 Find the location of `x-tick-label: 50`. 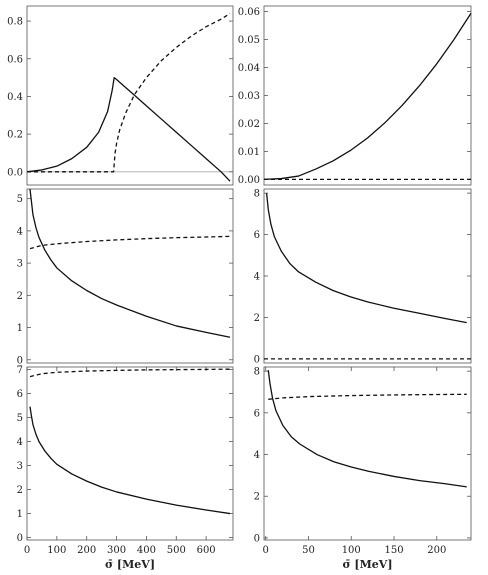

x-tick-label: 50 is located at coordinates (308, 550).